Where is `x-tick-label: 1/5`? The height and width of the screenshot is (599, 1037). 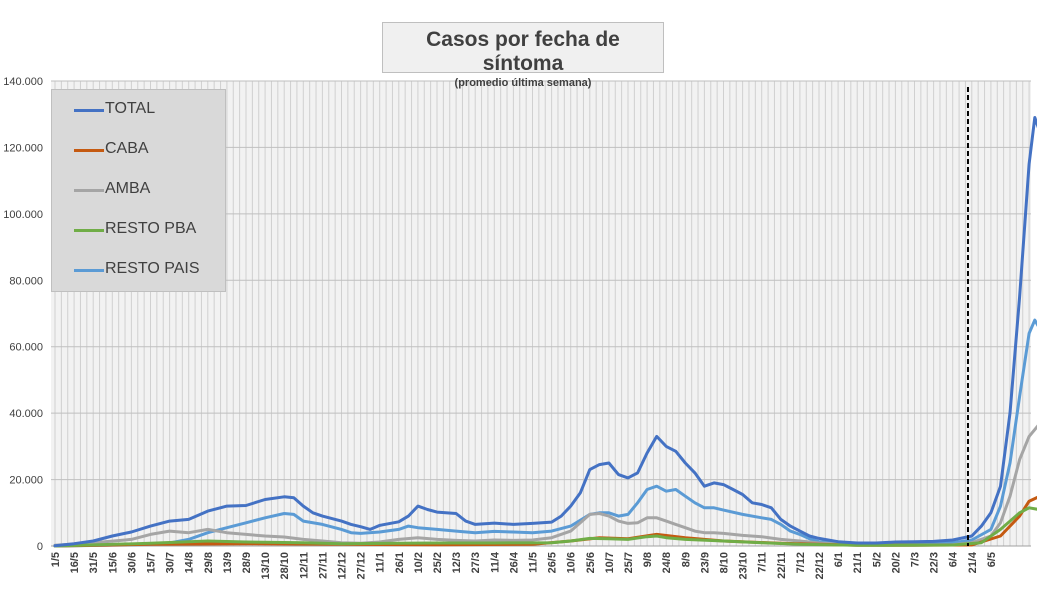
x-tick-label: 1/5 is located at coordinates (56, 559).